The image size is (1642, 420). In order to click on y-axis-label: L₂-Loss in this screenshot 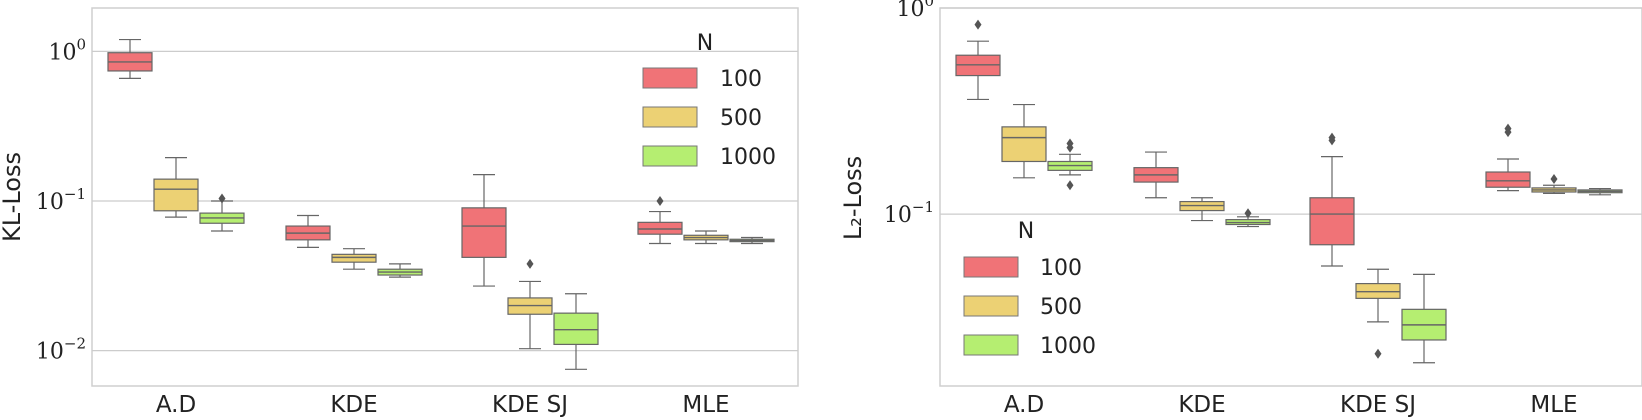, I will do `click(853, 198)`.